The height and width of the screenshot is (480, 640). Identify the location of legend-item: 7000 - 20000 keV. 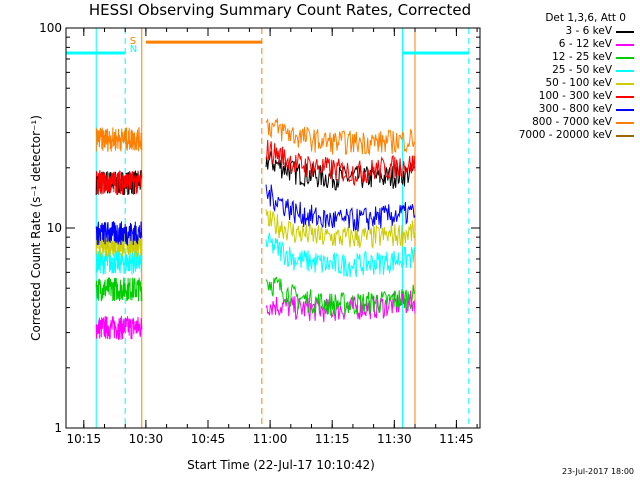
(559, 135).